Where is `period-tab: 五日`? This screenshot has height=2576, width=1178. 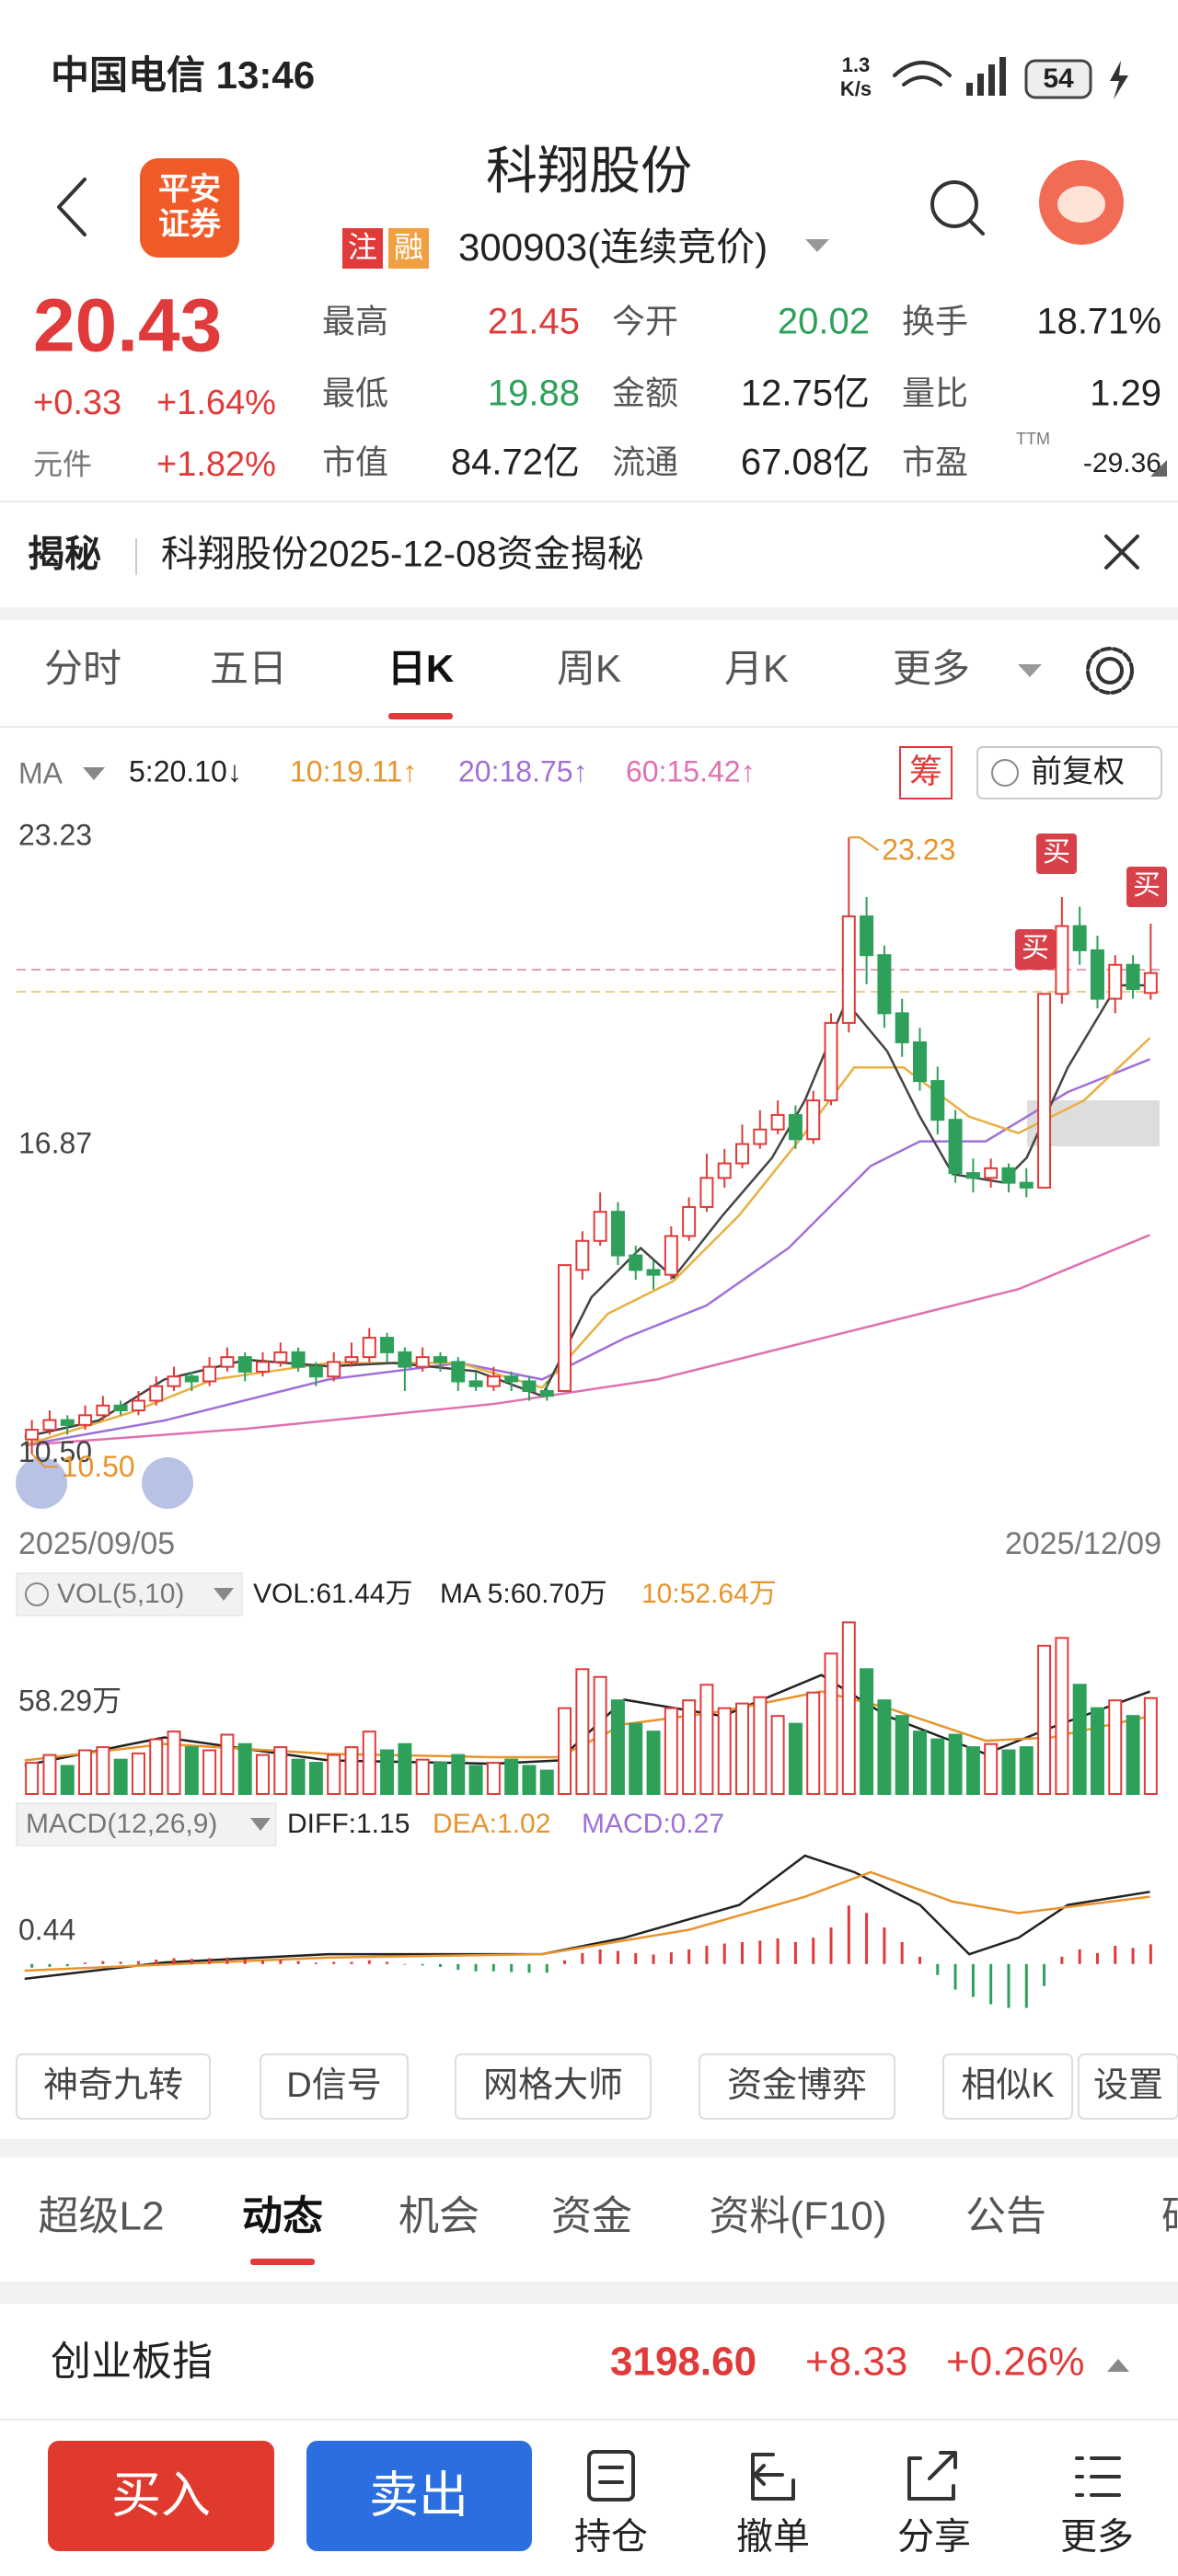
period-tab: 五日 is located at coordinates (248, 668).